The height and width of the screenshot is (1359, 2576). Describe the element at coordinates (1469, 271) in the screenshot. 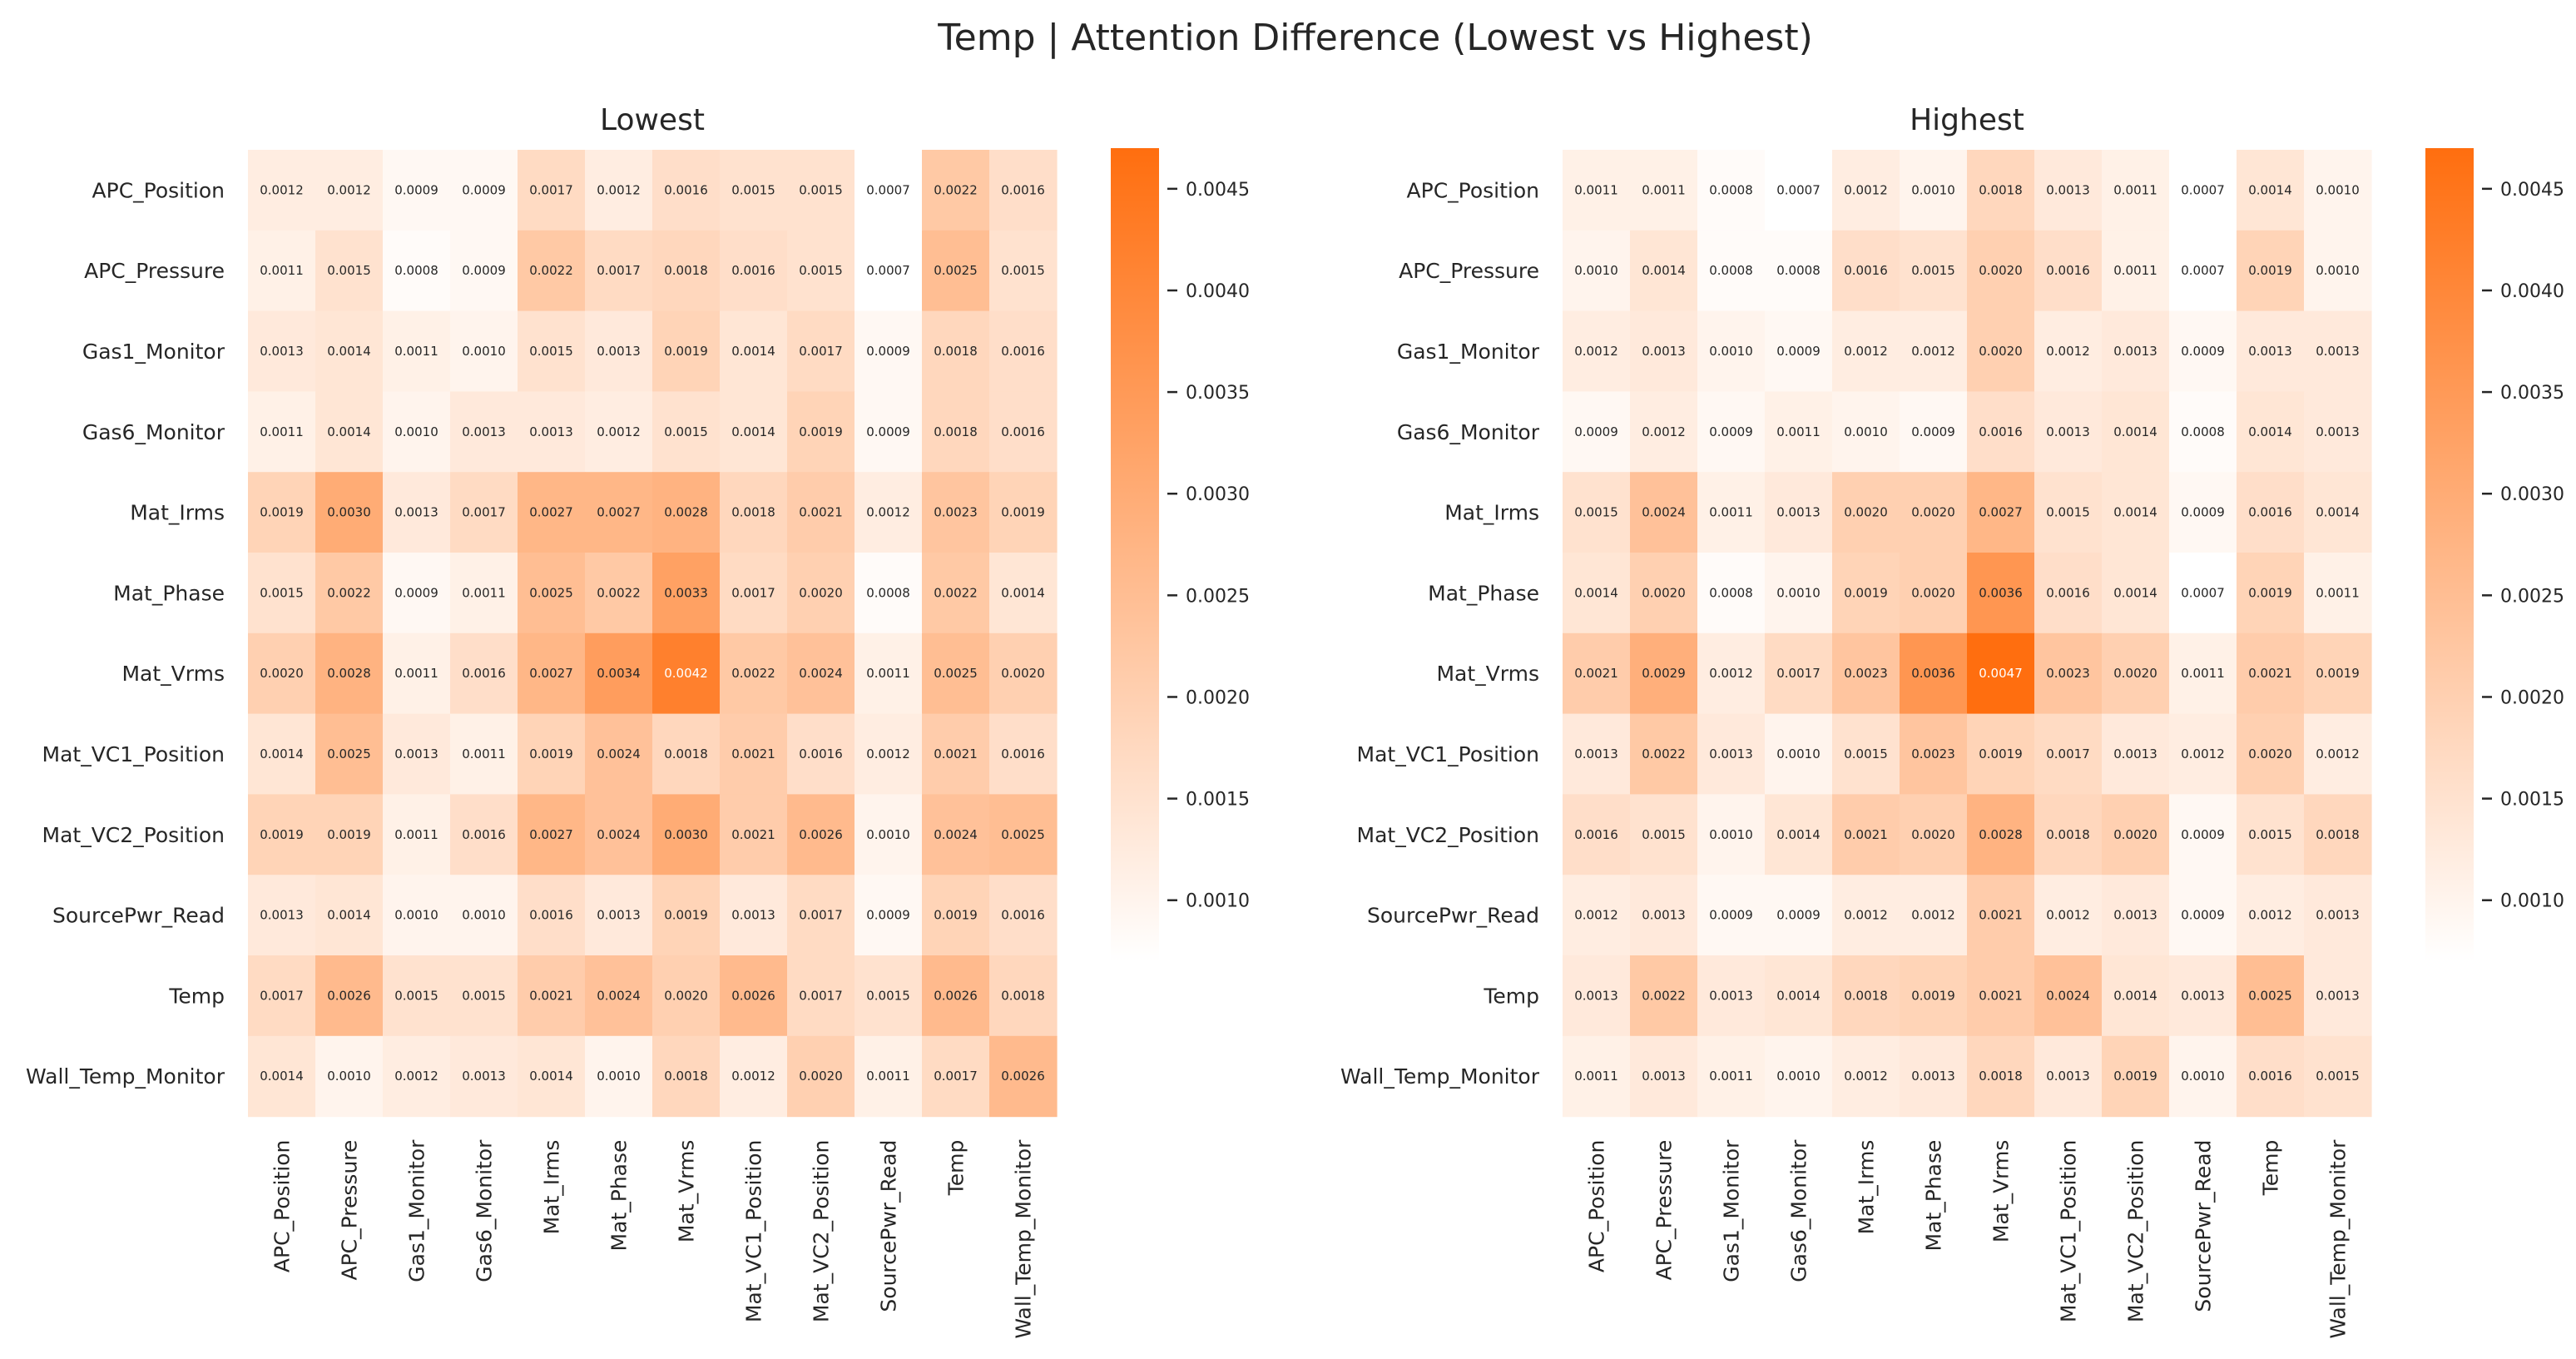

I see `row-label: APC_Pressure` at that location.